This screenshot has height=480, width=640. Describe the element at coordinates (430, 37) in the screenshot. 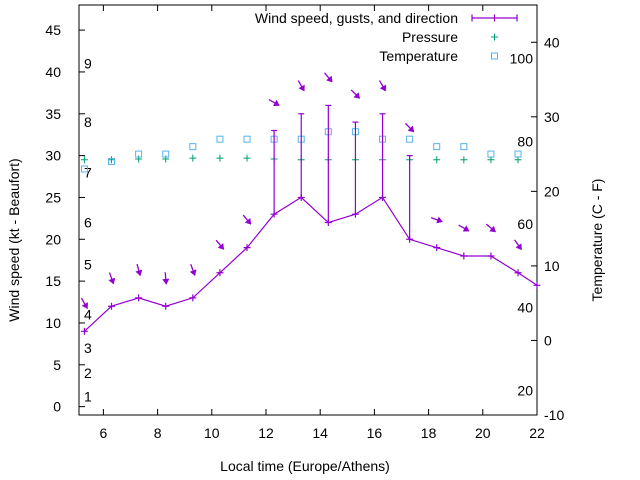

I see `legend-label-pressure: Pressure` at that location.